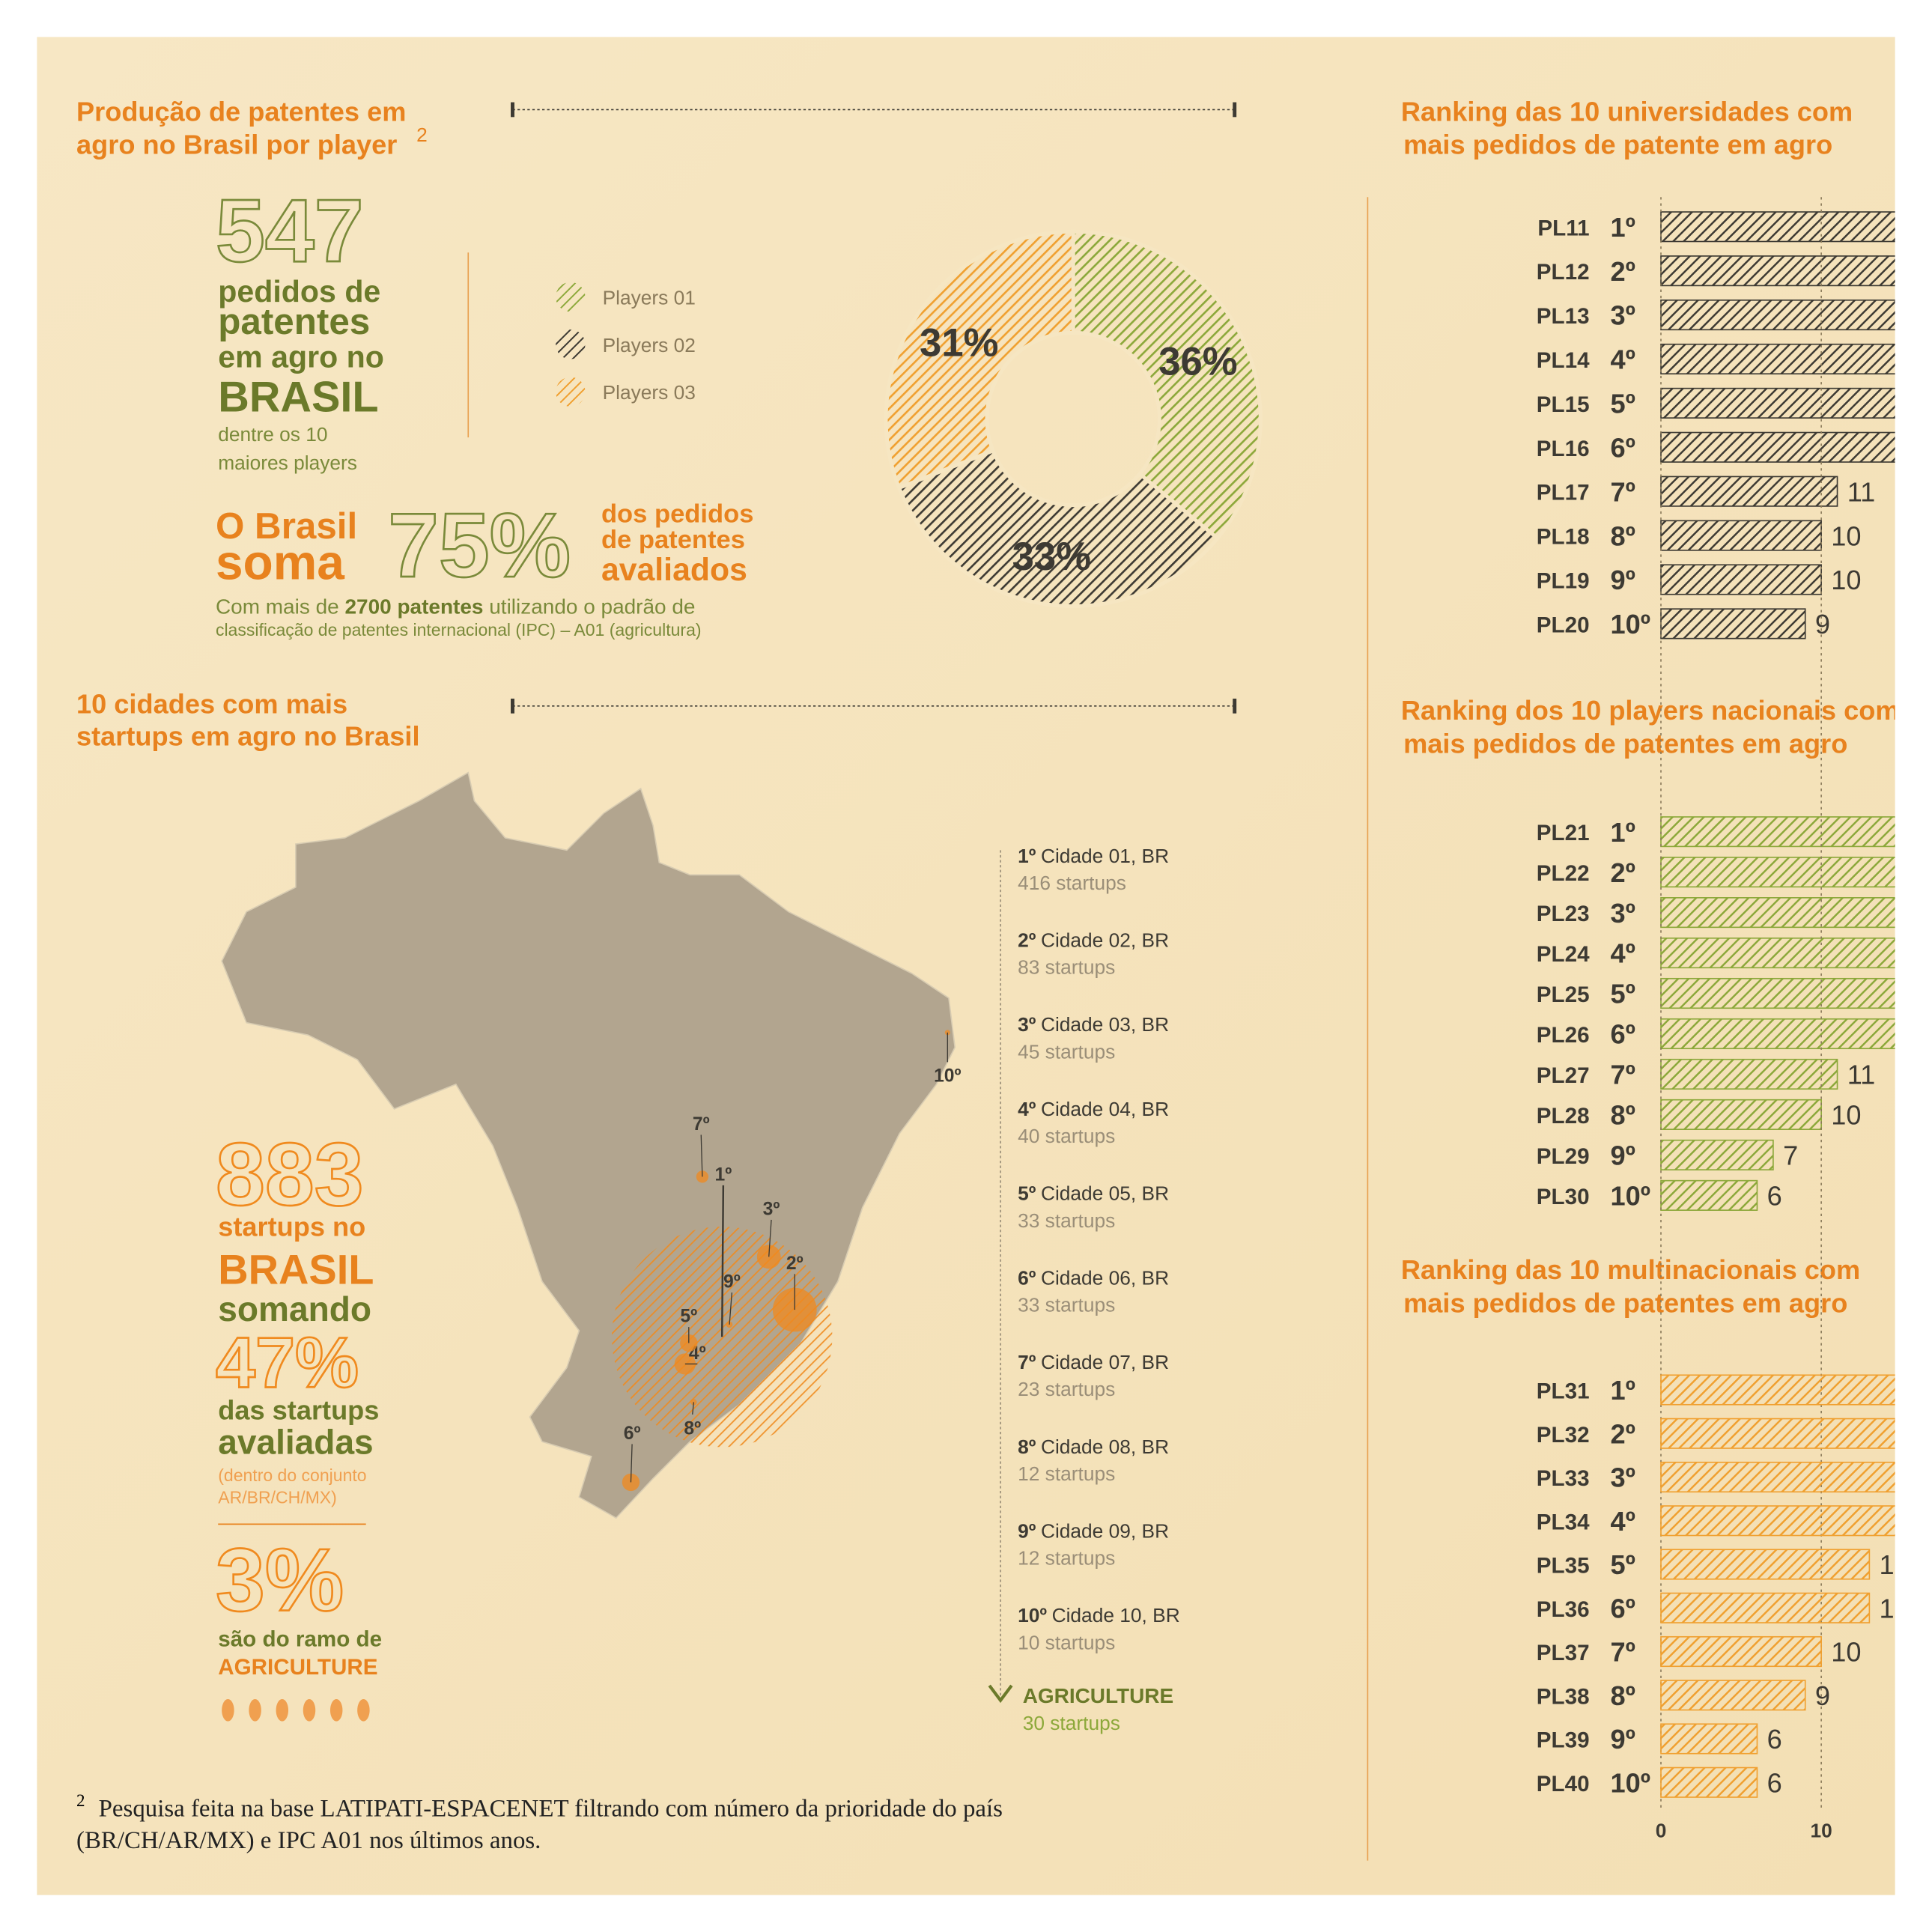 The height and width of the screenshot is (1932, 1932). I want to click on category-label: PL16, so click(1563, 449).